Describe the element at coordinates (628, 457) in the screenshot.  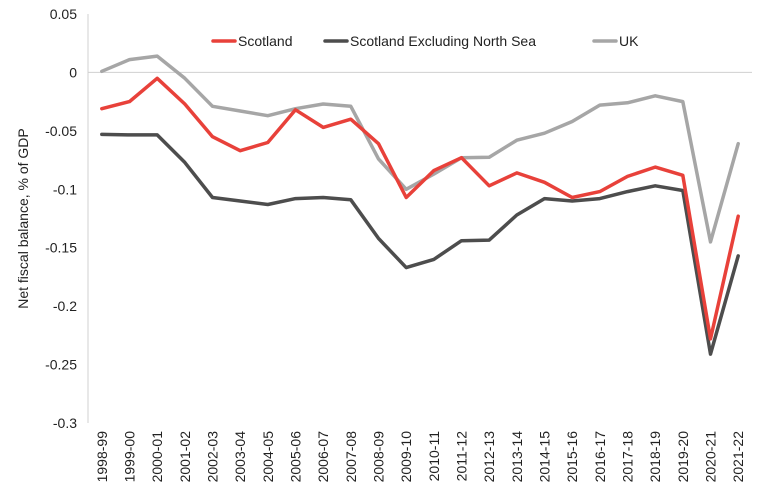
I see `x-tick-label: 2017-18` at that location.